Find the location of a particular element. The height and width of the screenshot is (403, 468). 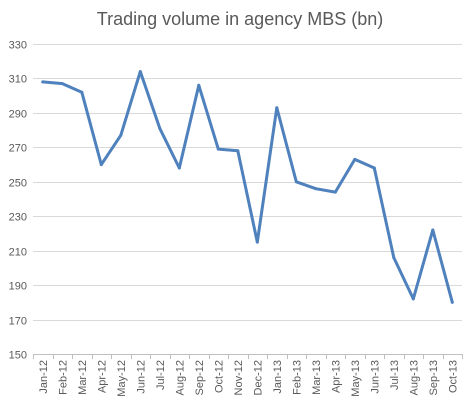

y-tick-label-150: 150 is located at coordinates (18, 356).